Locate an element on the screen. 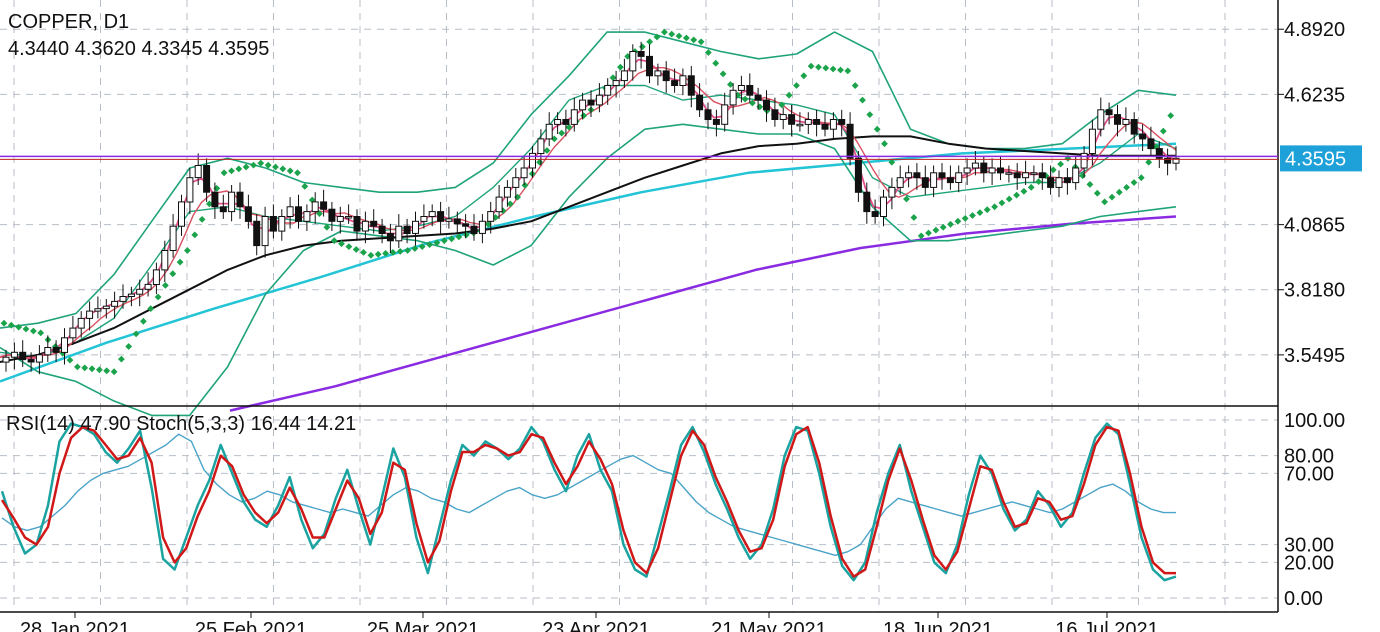 This screenshot has height=632, width=1380. osc-tick-label: 70.00 is located at coordinates (1309, 474).